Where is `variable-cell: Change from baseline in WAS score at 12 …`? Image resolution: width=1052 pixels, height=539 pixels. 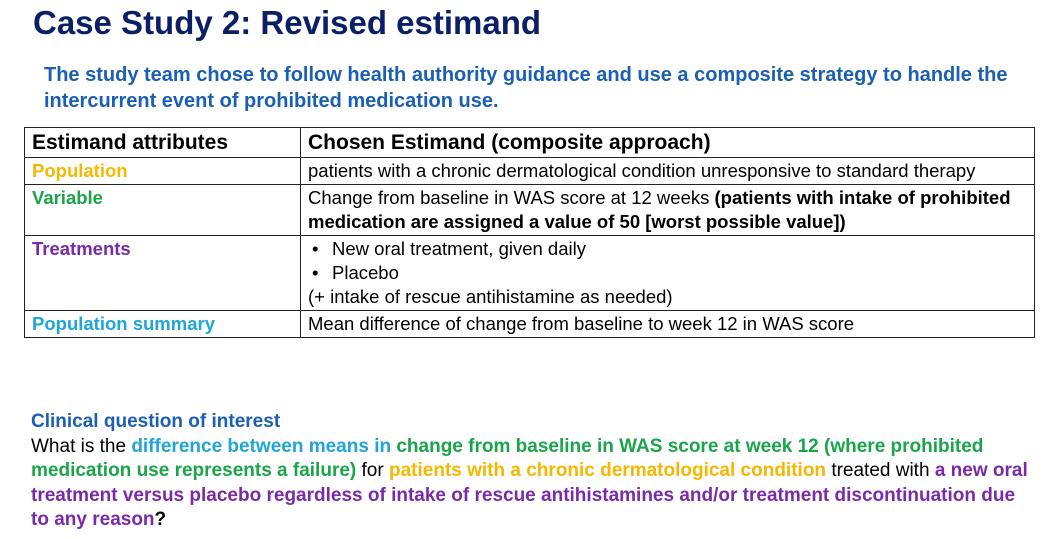 variable-cell: Change from baseline in WAS score at 12 … is located at coordinates (667, 210).